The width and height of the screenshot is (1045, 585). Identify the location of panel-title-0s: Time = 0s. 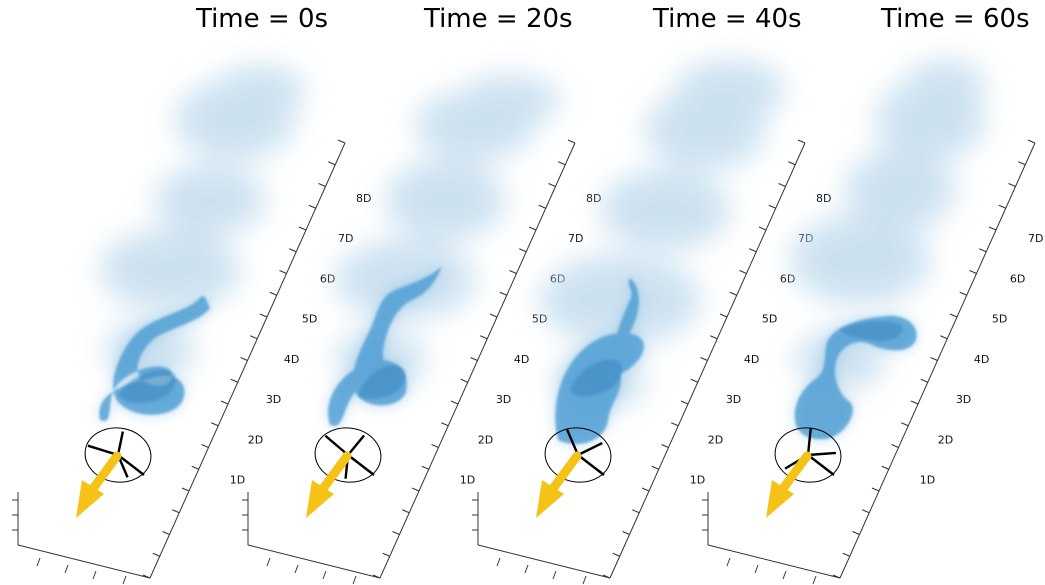
(262, 19).